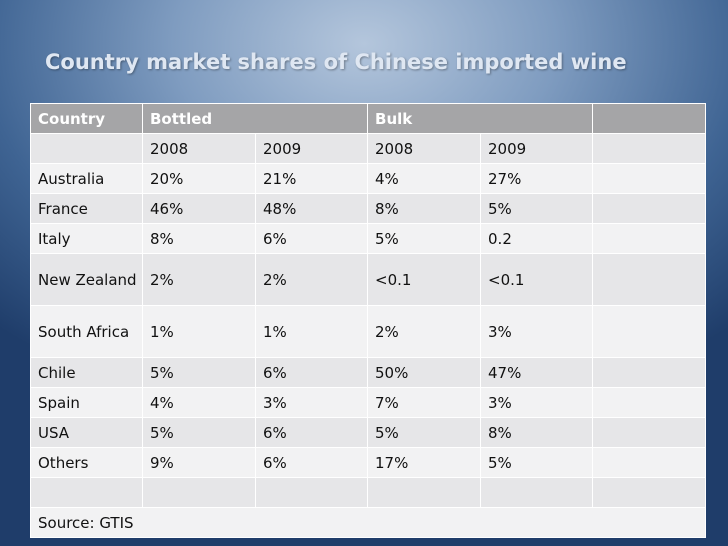  What do you see at coordinates (199, 208) in the screenshot?
I see `table-cell: 46%` at bounding box center [199, 208].